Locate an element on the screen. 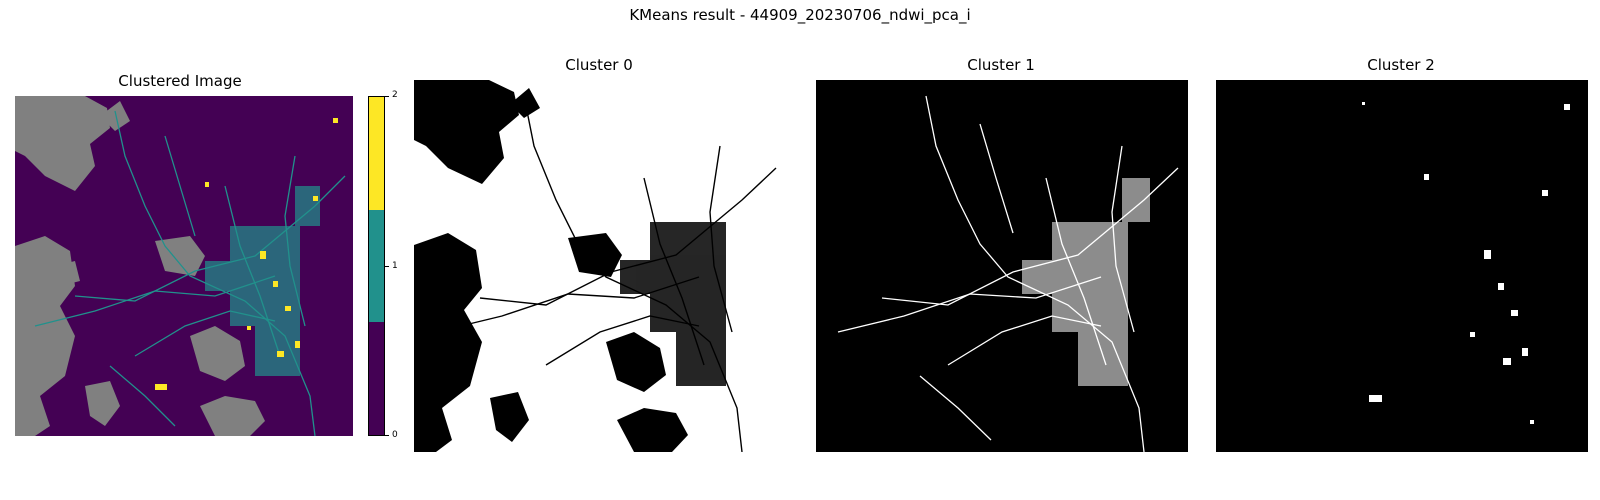  colorbar-tick-label-0: 0 is located at coordinates (395, 435).